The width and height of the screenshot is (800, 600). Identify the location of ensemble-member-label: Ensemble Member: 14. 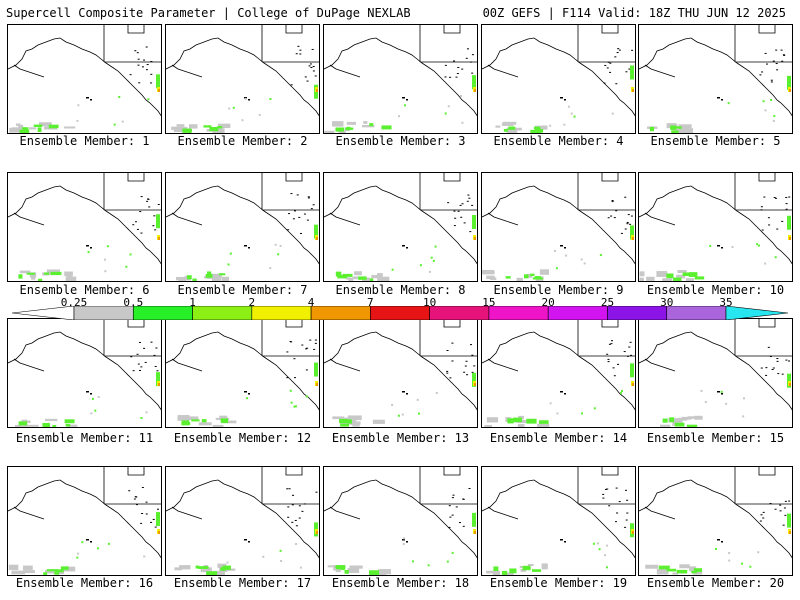
(558, 438).